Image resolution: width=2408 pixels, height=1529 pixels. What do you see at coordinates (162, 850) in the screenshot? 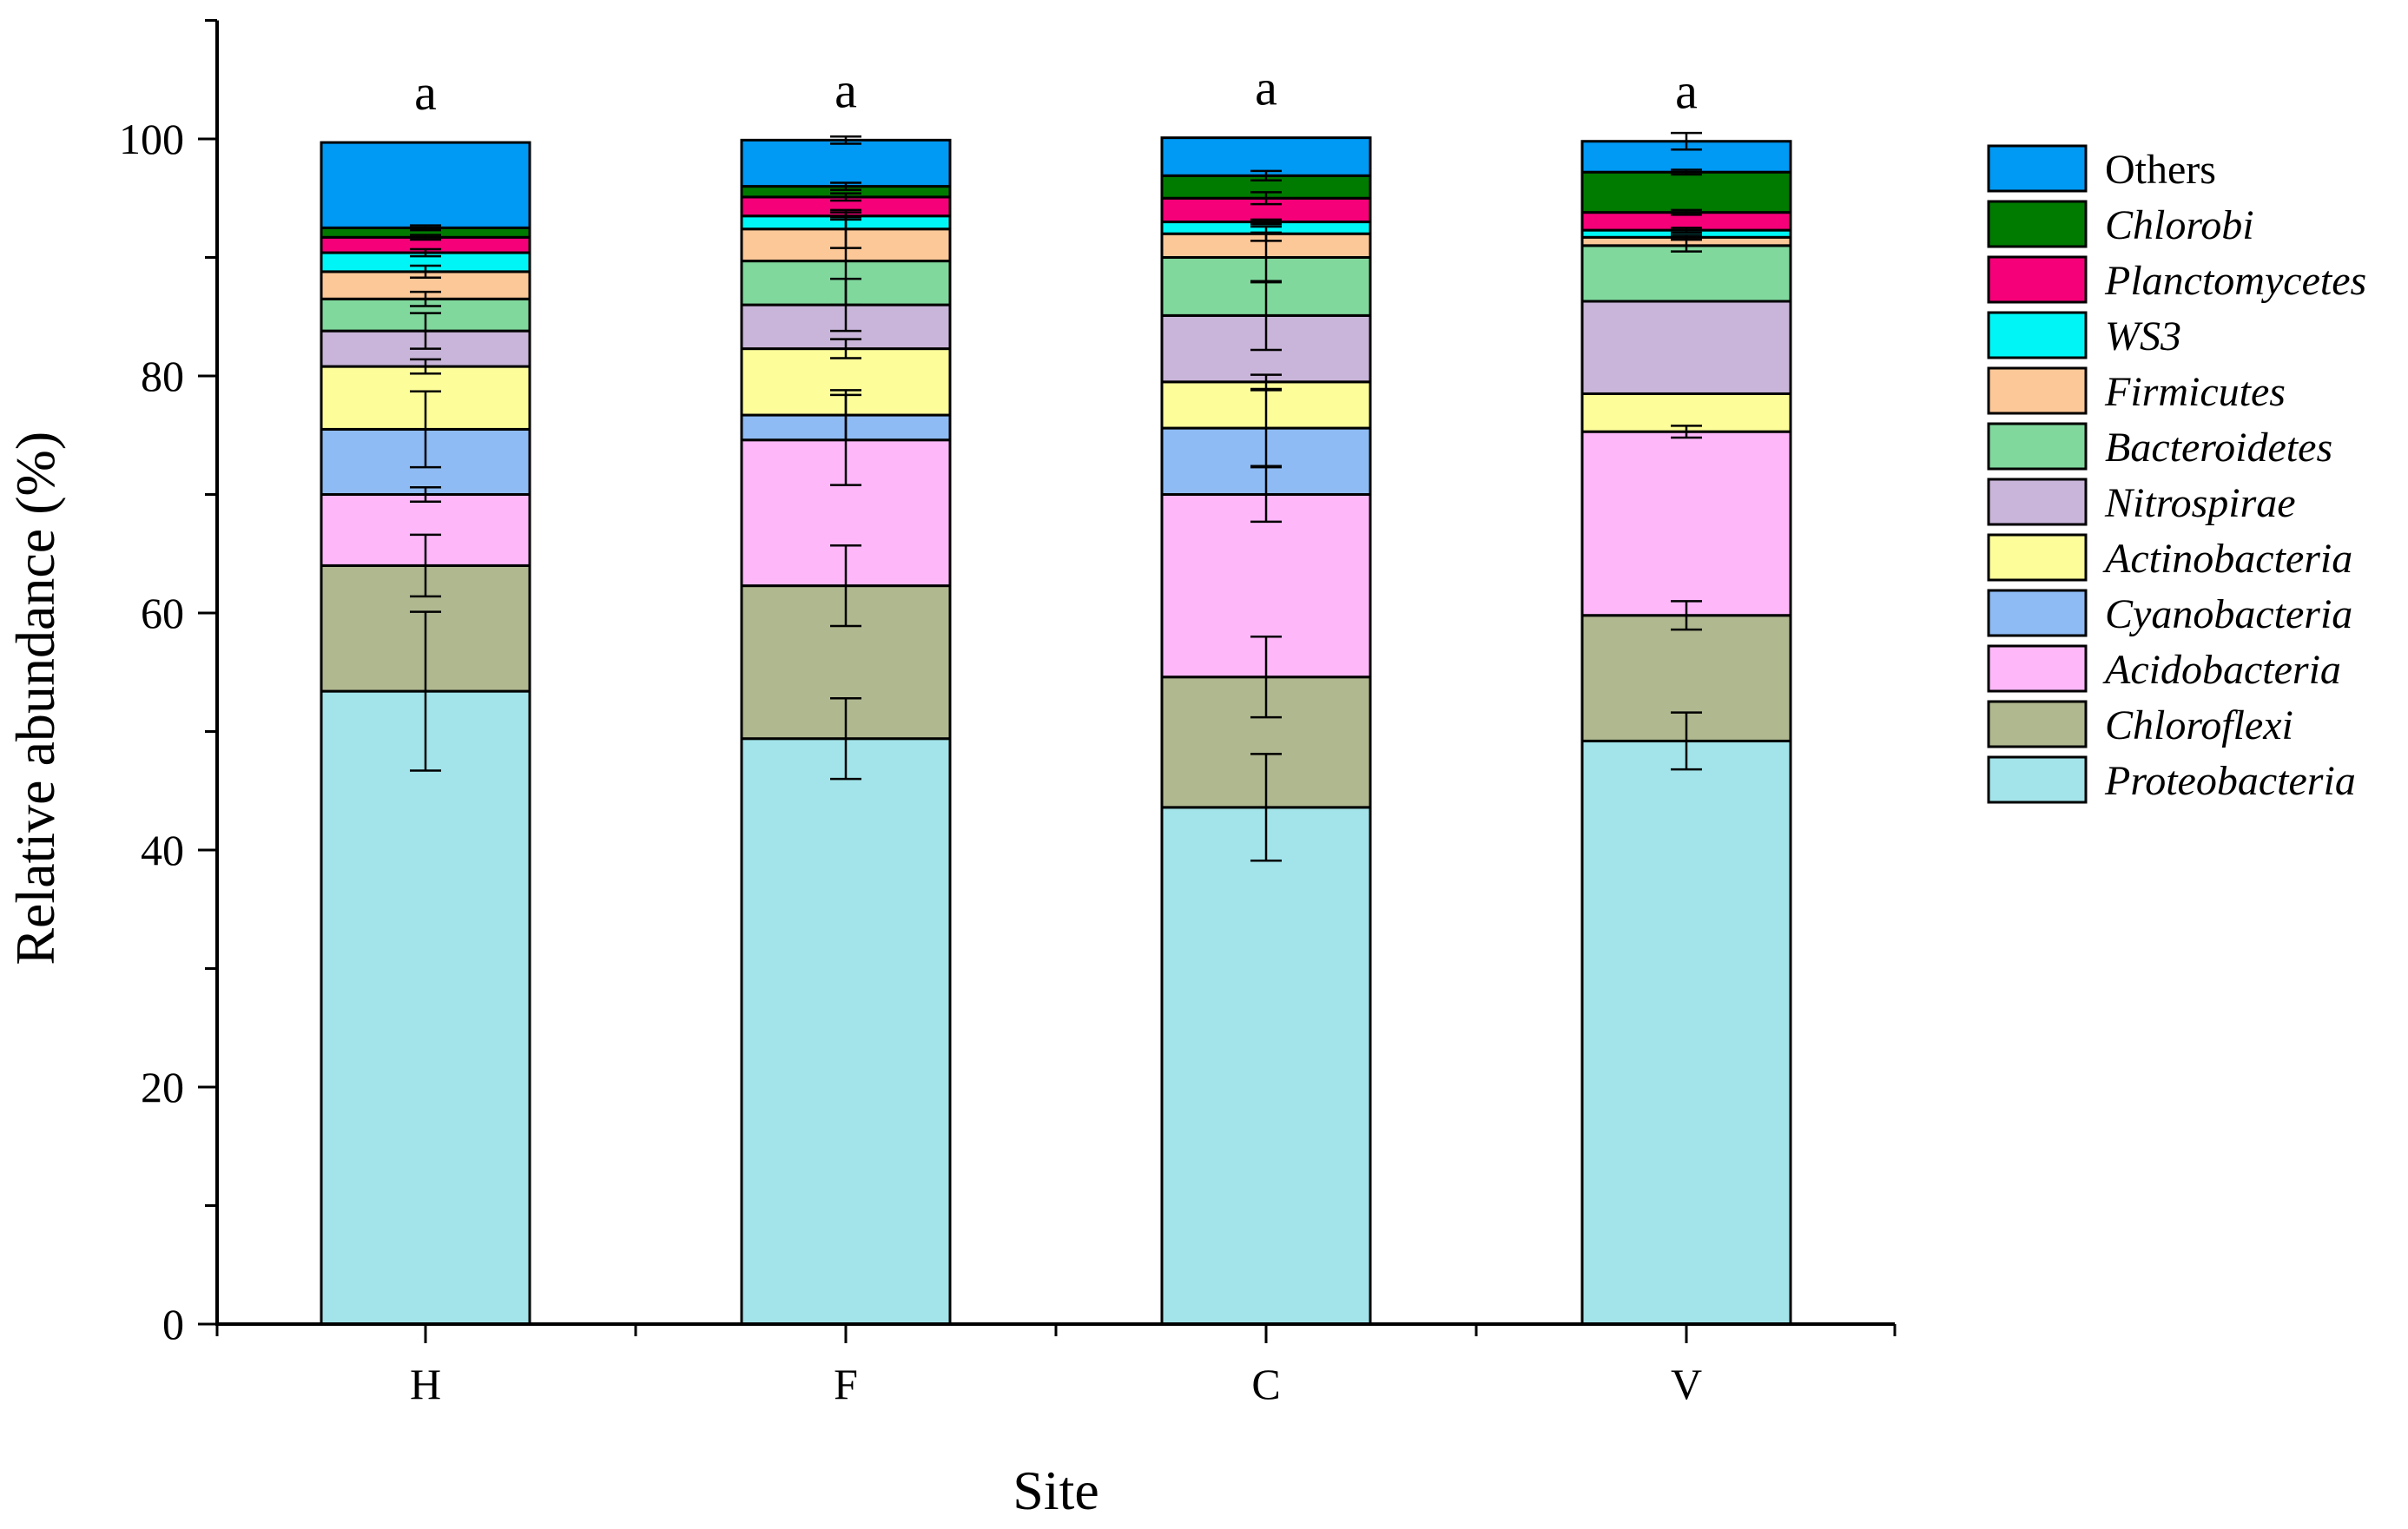
I see `y-tick-label-40: 40` at bounding box center [162, 850].